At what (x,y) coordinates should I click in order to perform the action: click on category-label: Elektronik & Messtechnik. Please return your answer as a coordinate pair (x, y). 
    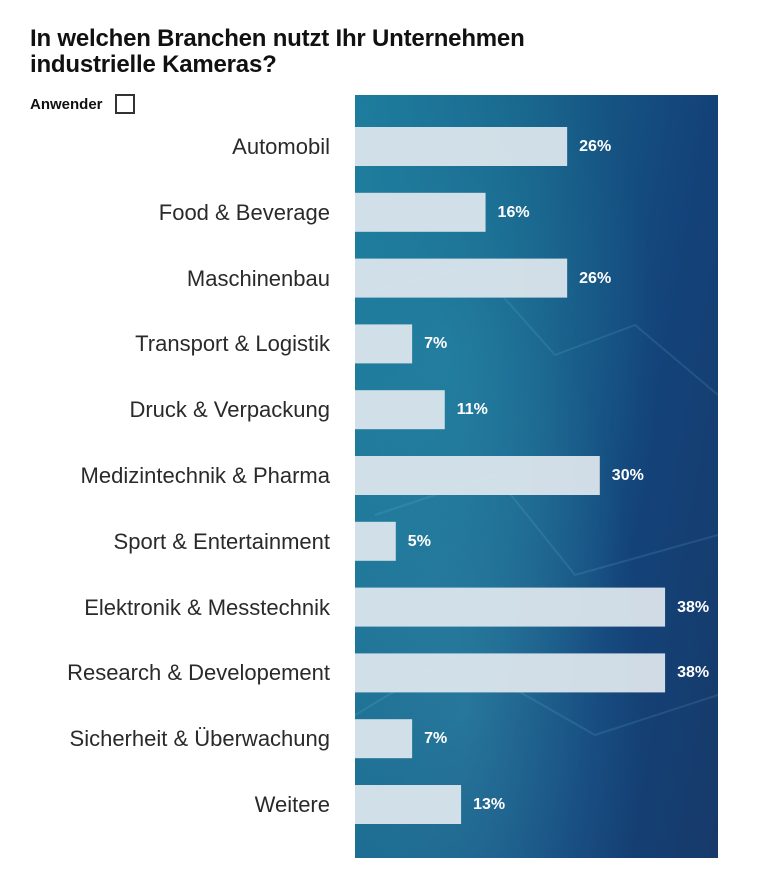
    Looking at the image, I should click on (207, 607).